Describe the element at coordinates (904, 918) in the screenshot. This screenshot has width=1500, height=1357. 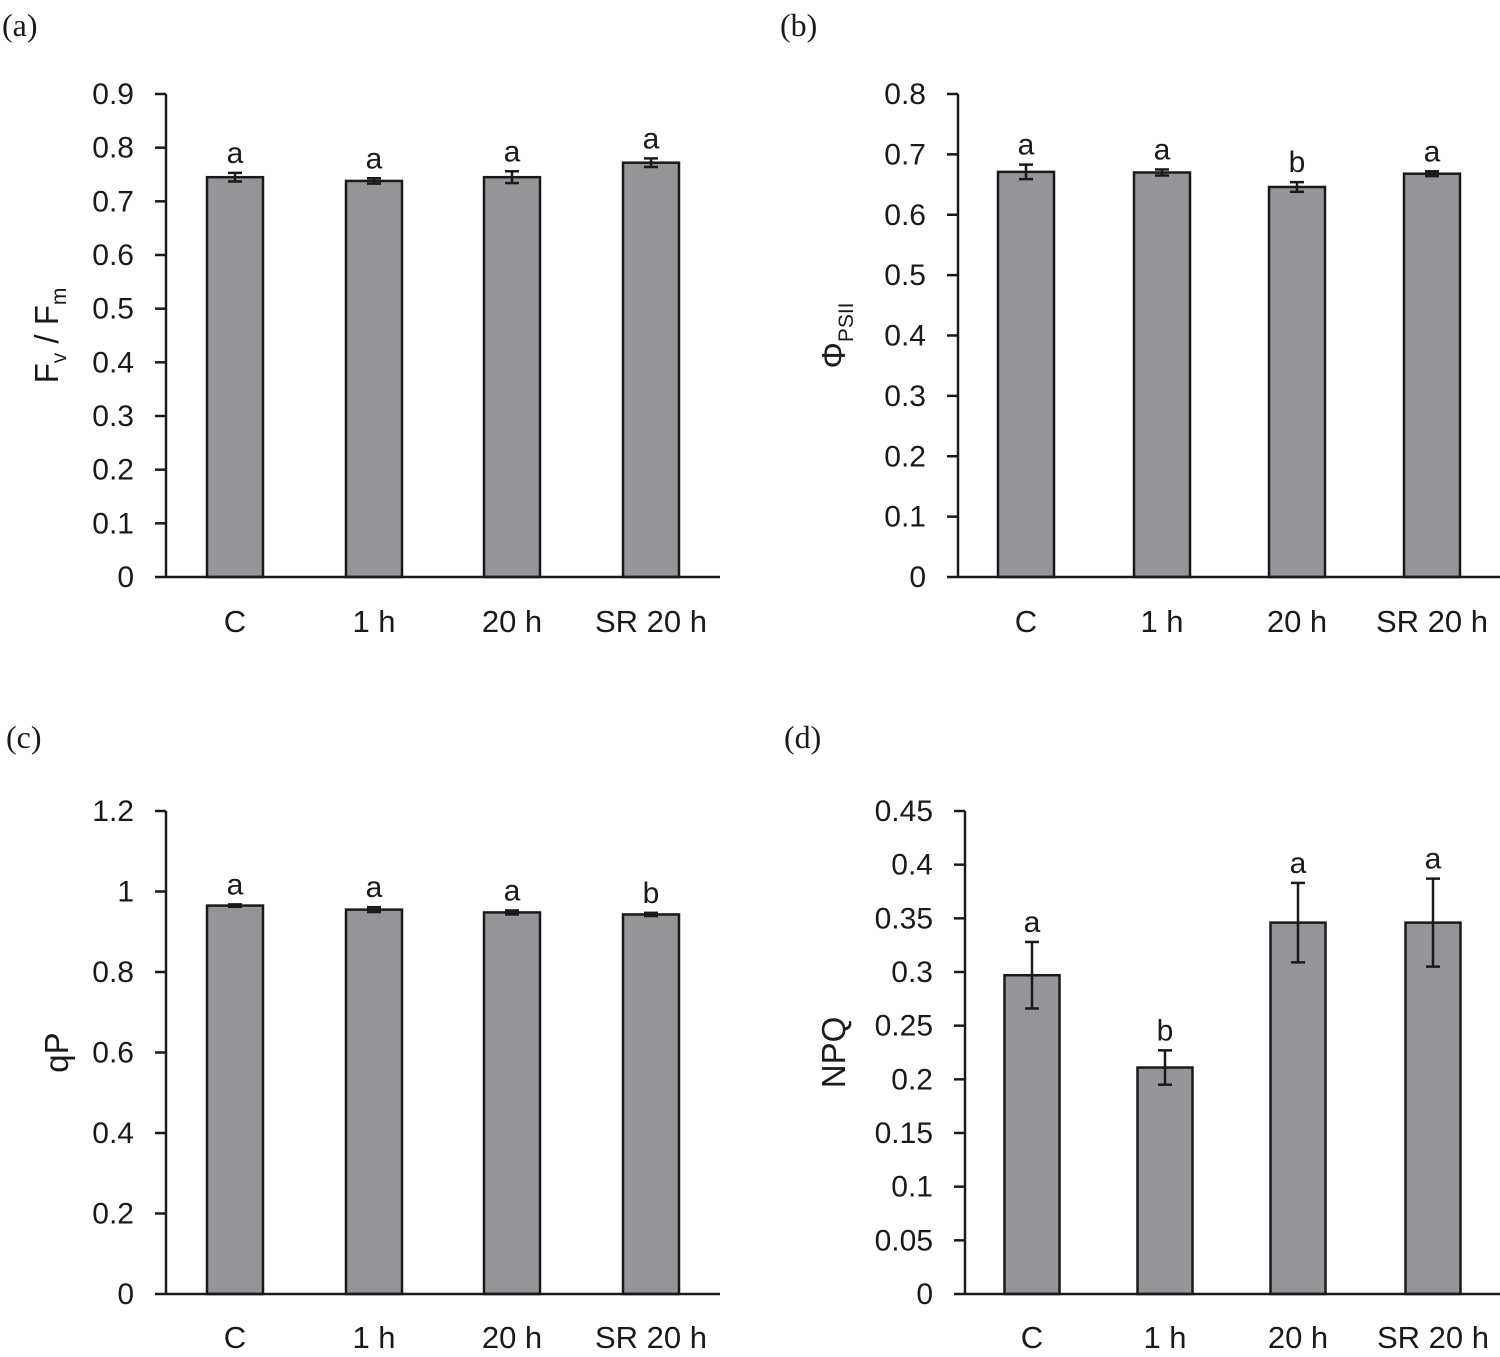
I see `y-tick-label: 0.35` at that location.